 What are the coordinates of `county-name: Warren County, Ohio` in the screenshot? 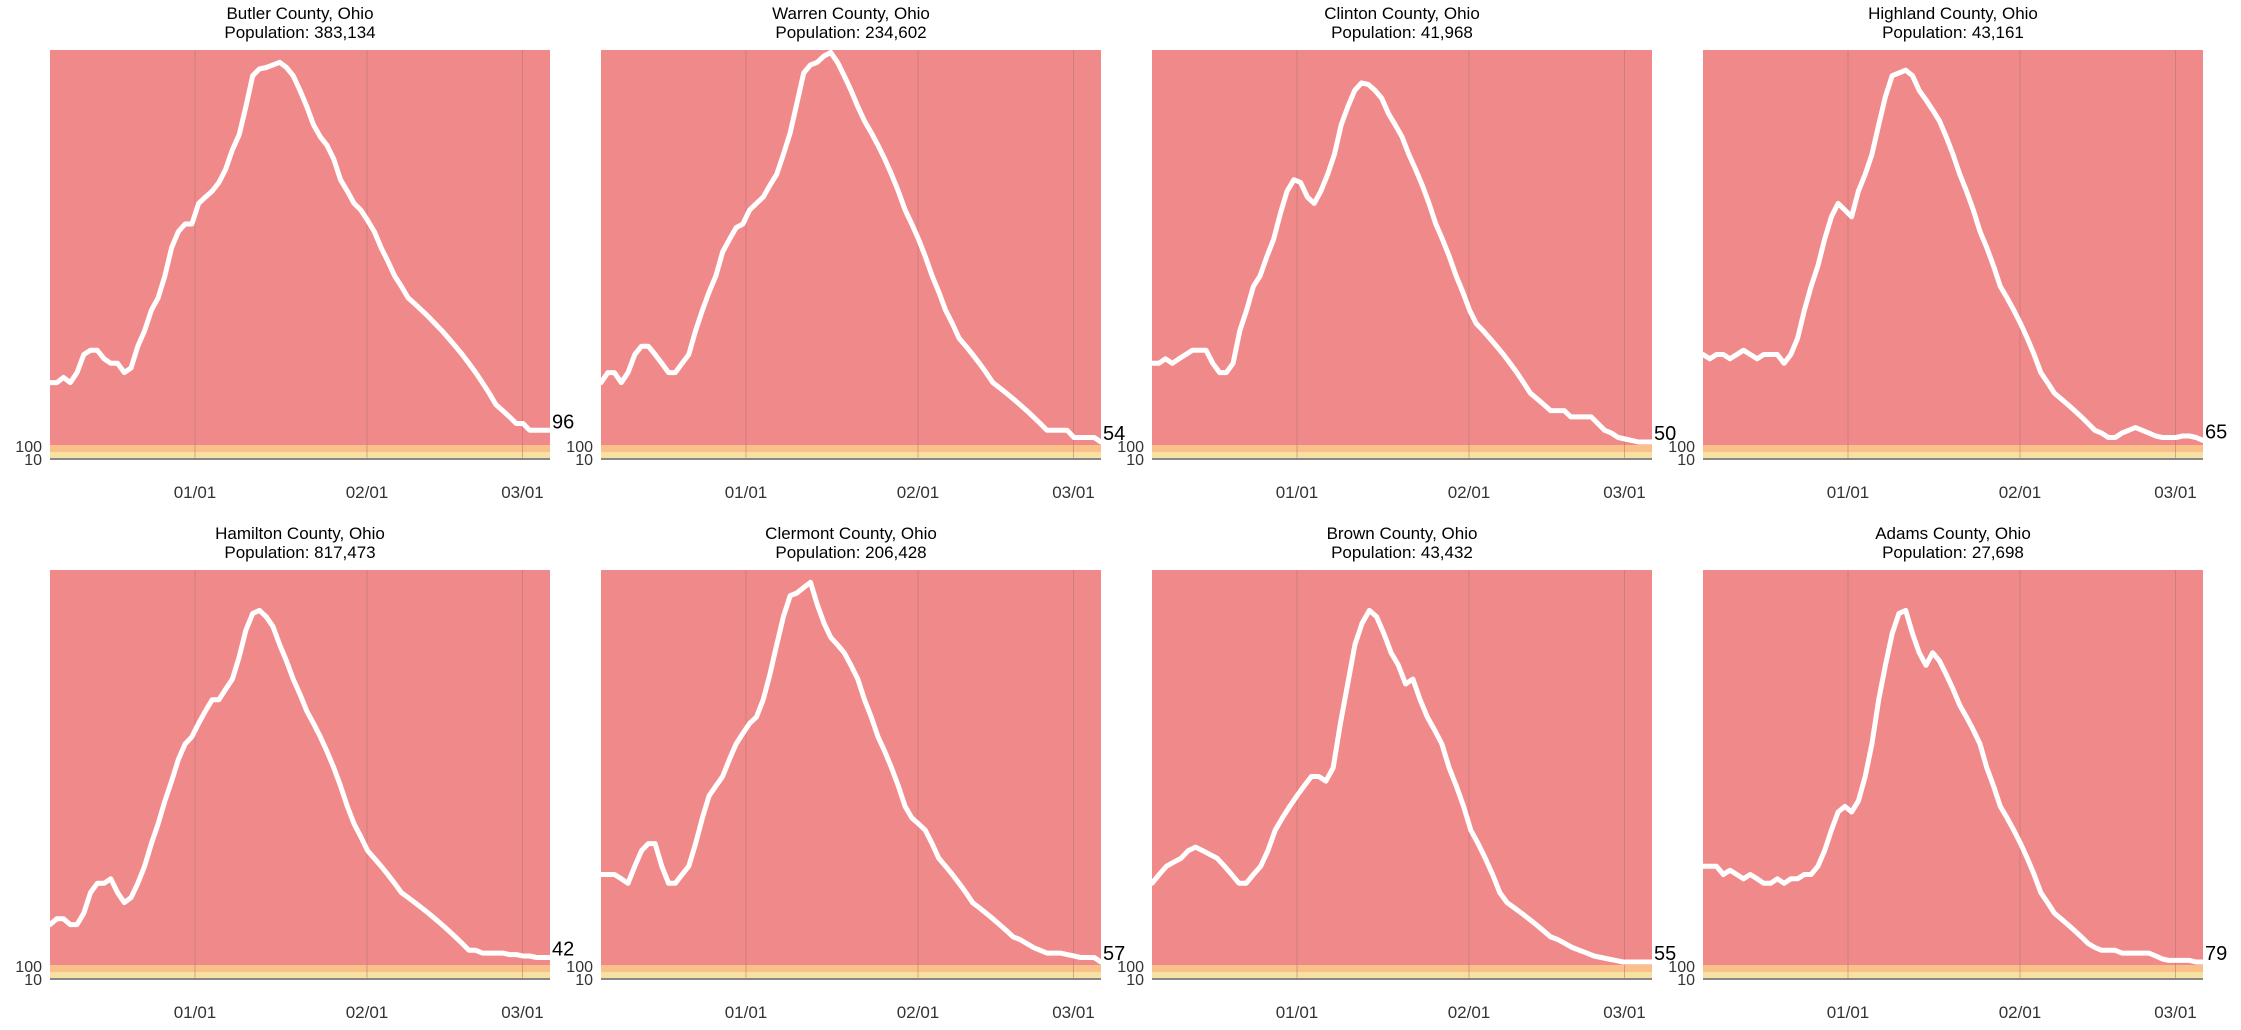 It's located at (851, 13).